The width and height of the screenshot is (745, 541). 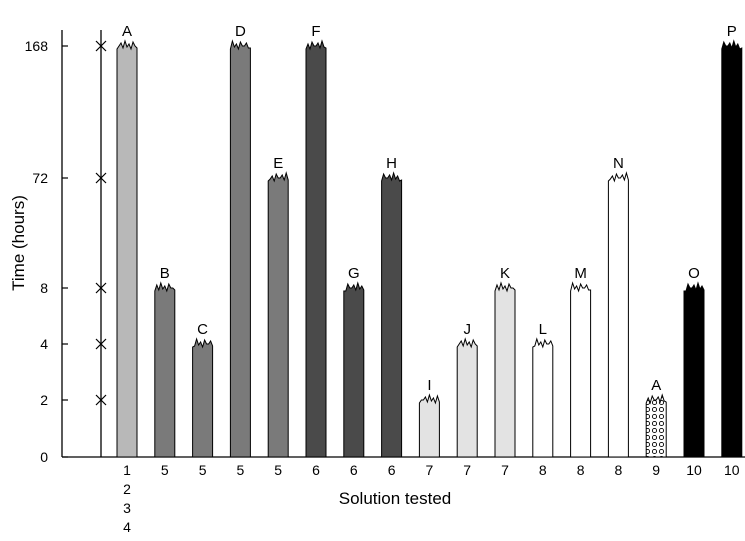 I want to click on y-tick-label: 0, so click(x=44, y=457).